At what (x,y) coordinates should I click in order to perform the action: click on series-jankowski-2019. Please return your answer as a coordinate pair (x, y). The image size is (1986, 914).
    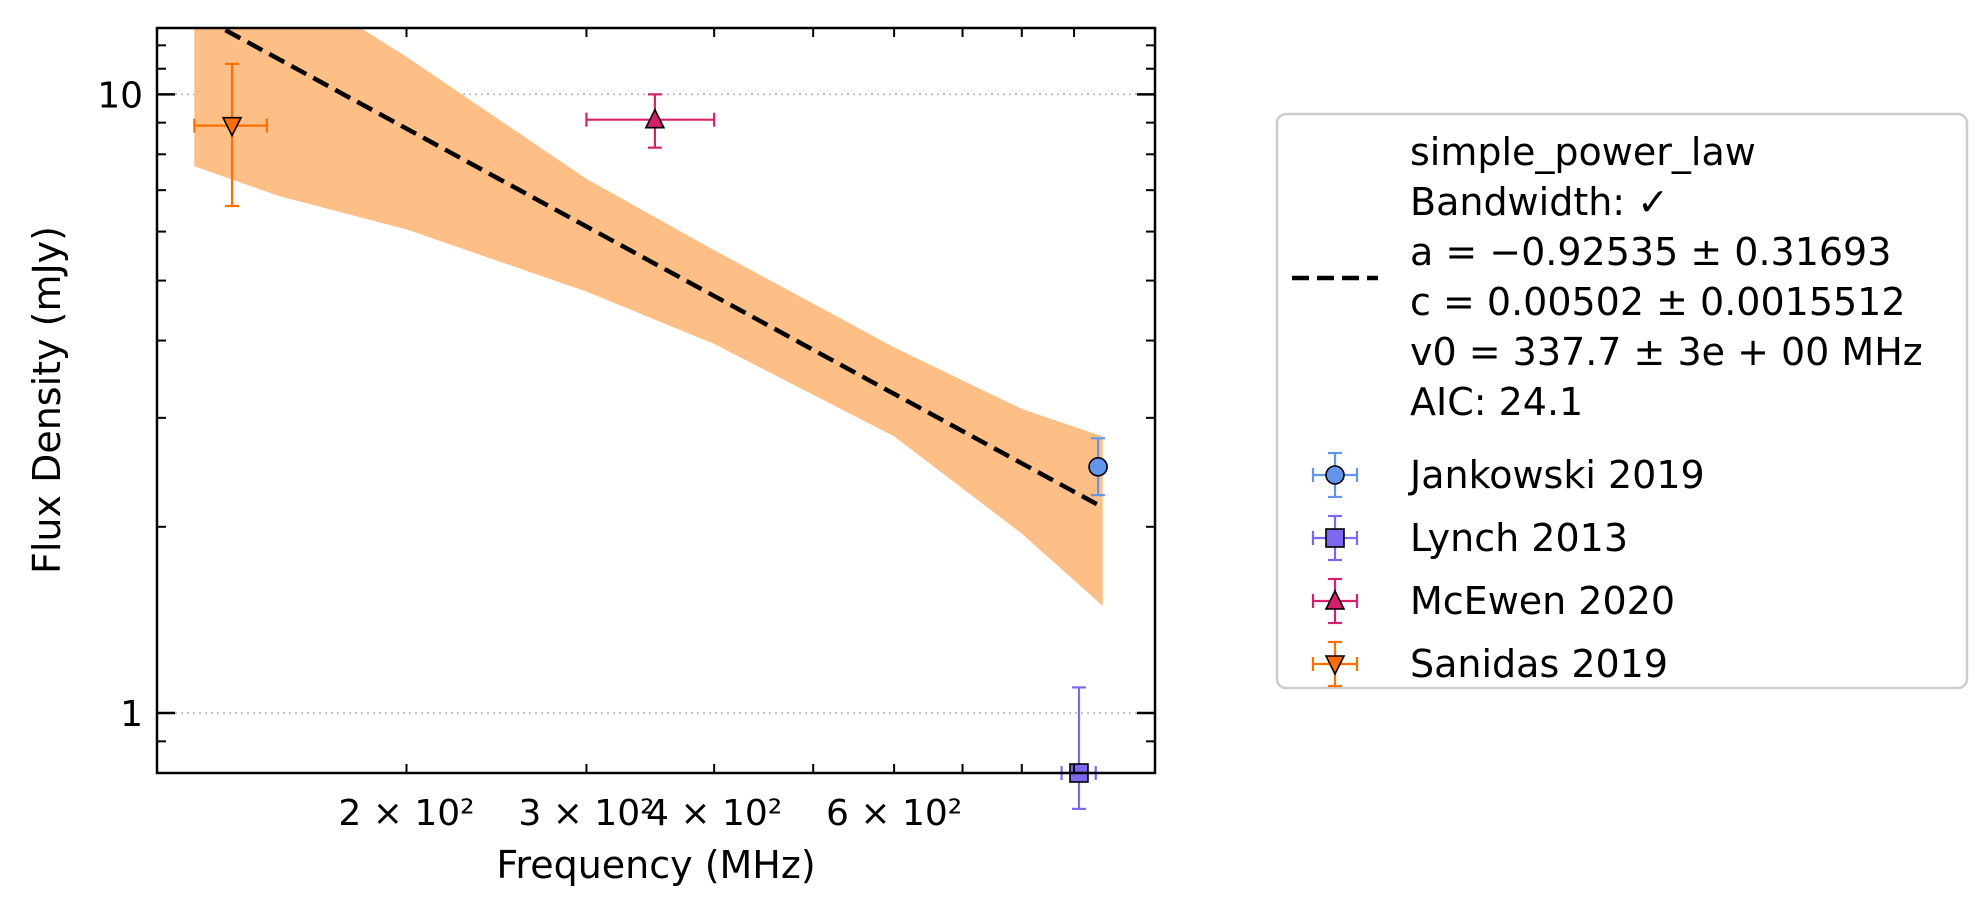
    Looking at the image, I should click on (1098, 467).